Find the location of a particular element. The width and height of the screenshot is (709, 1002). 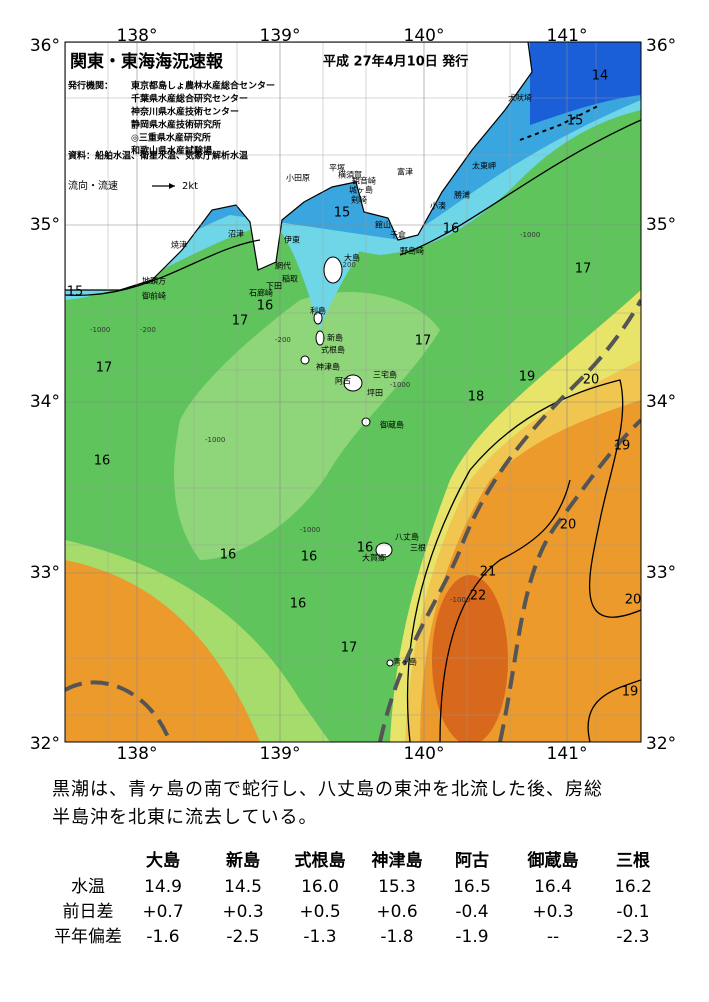

place-name: 犬吠埼 is located at coordinates (520, 98).